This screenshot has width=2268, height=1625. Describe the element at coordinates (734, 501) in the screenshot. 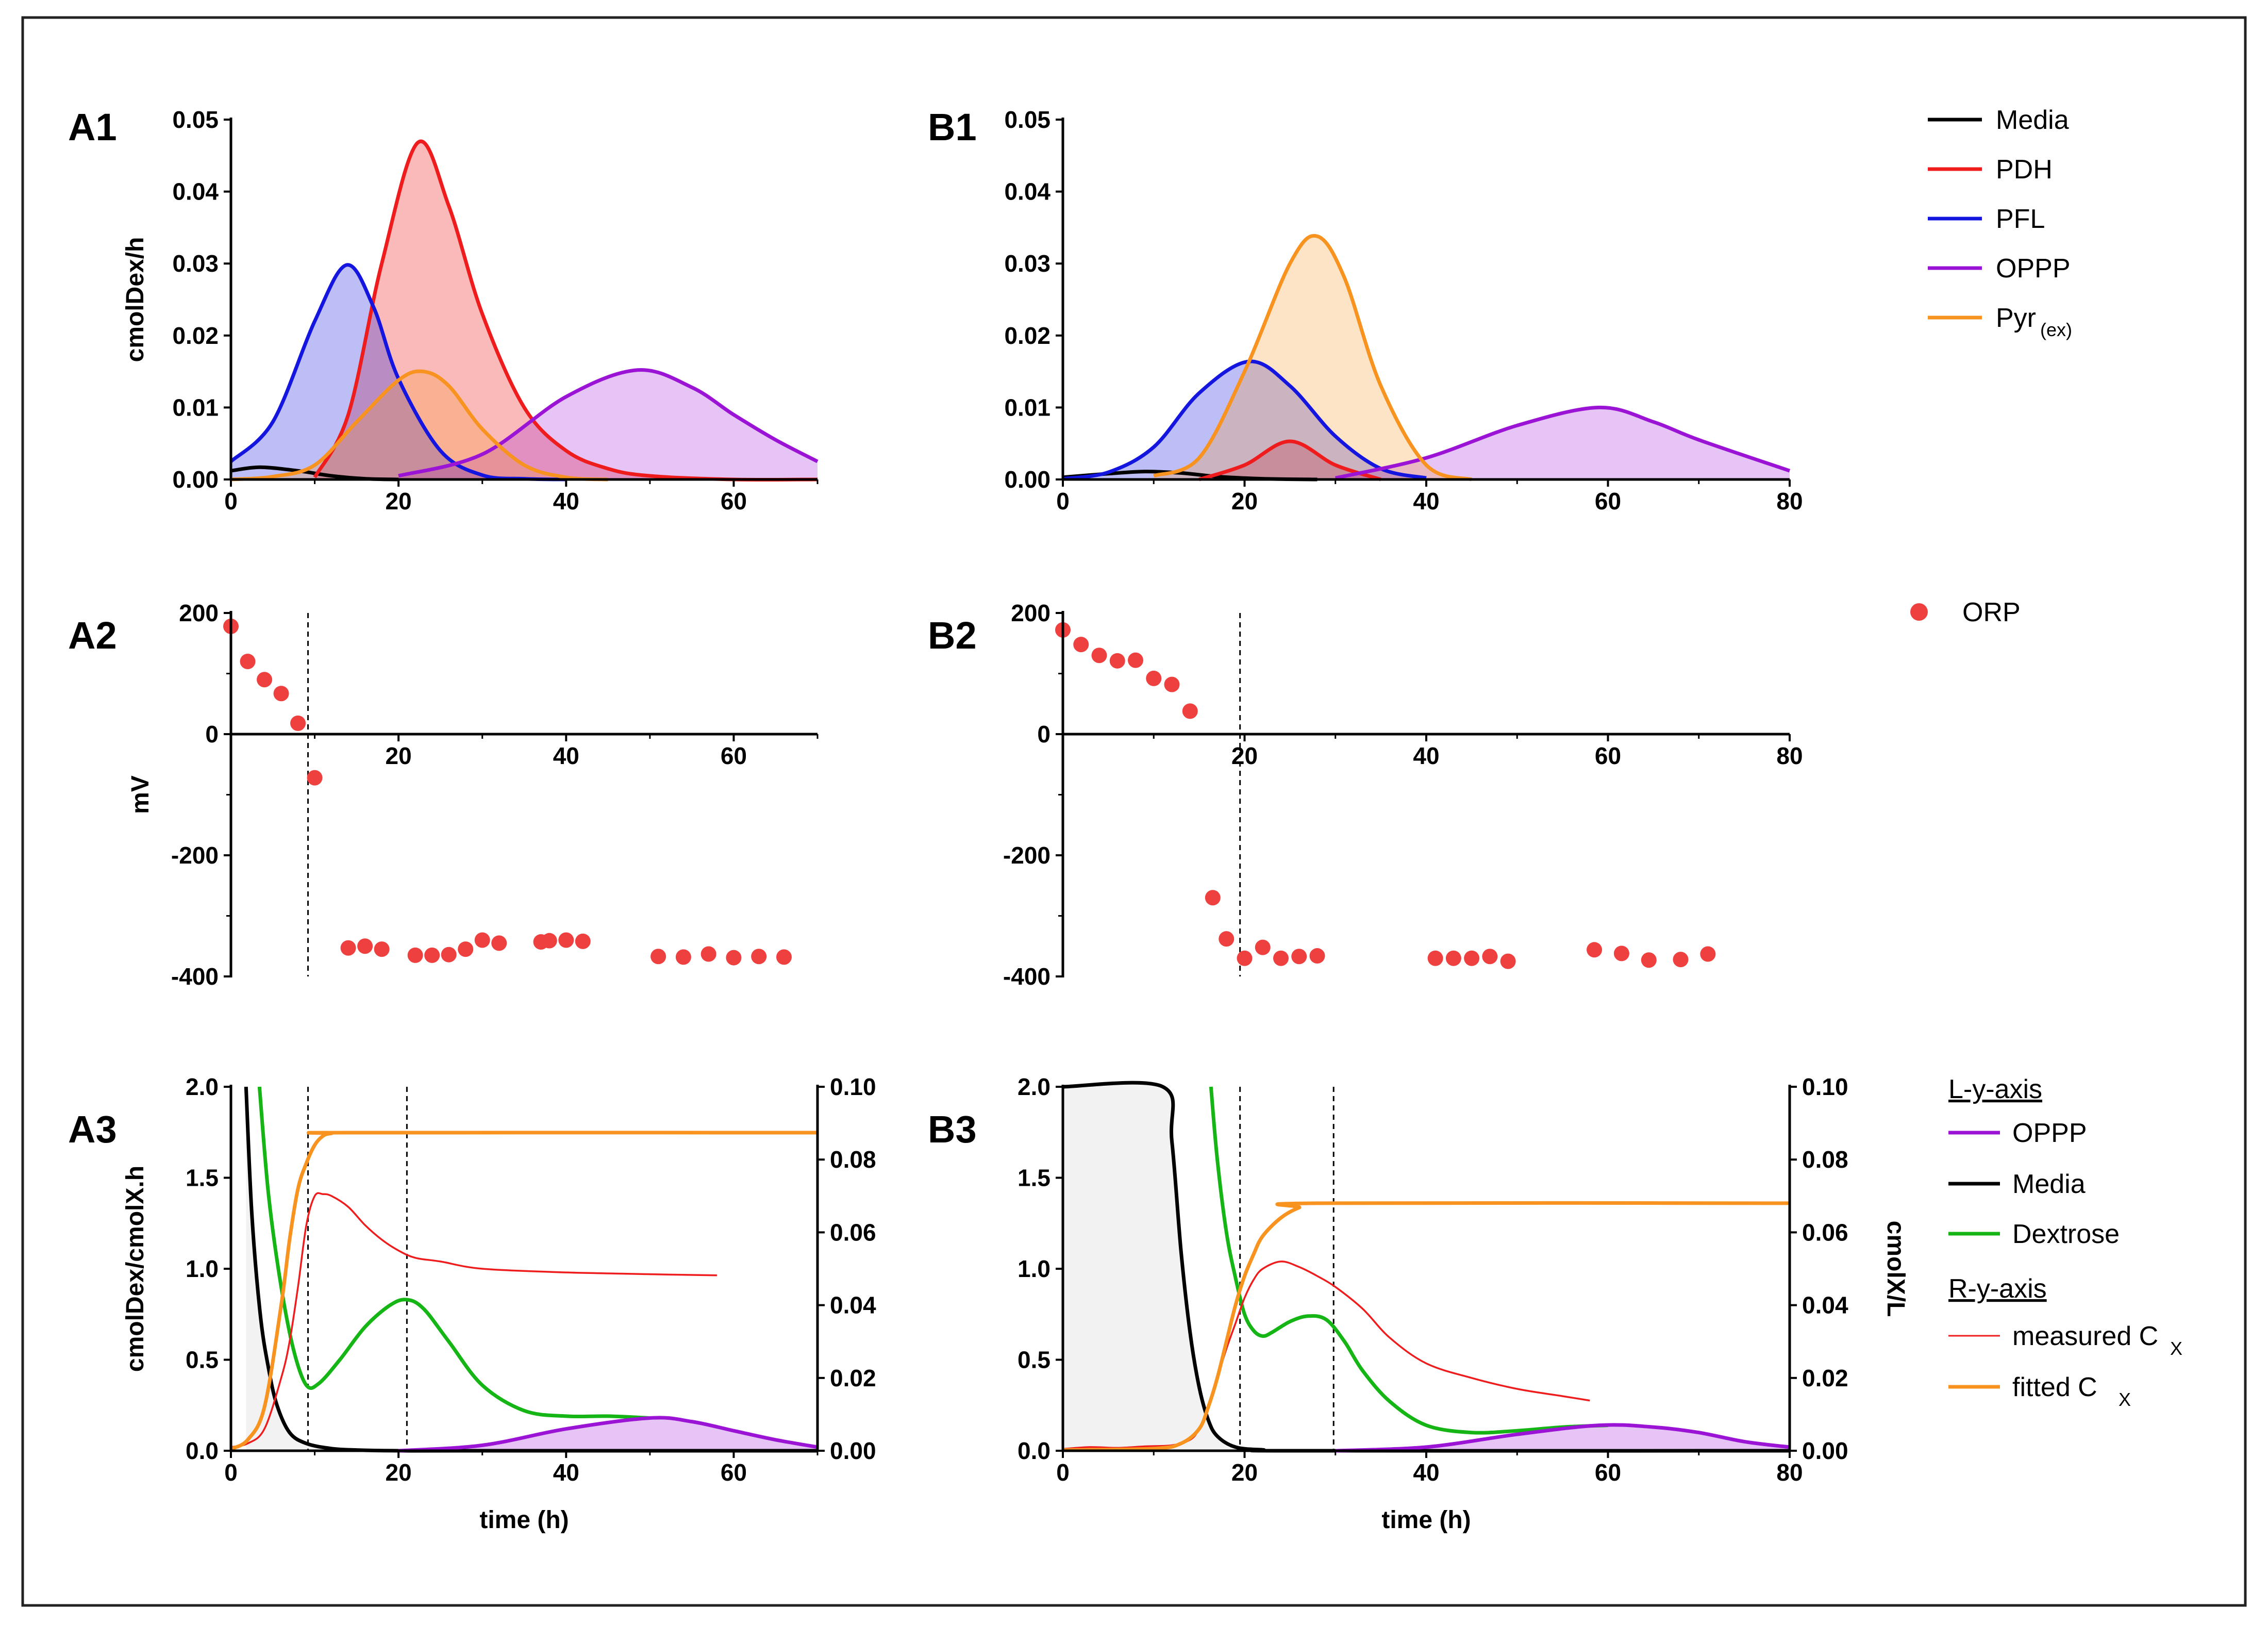

I see `x-tick-label-a1-3: 60` at that location.